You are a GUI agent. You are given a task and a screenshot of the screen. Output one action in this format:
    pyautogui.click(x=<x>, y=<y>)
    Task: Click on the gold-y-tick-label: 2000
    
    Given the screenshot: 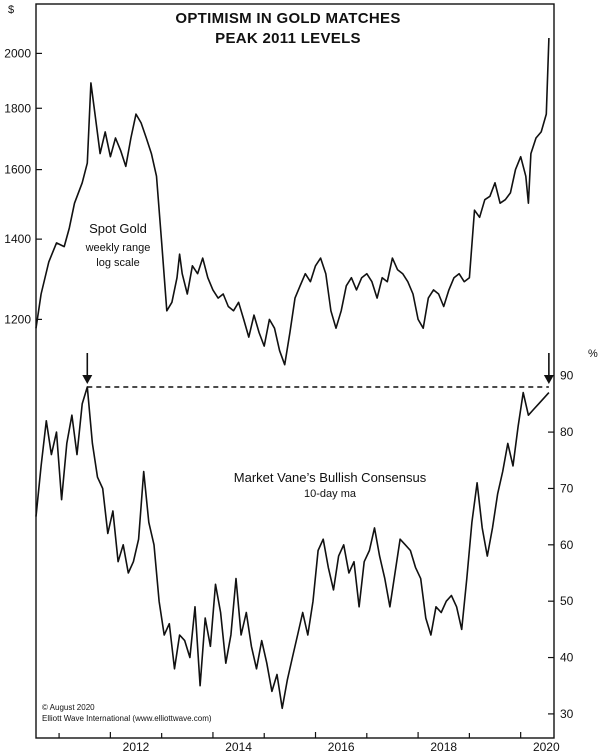 What is the action you would take?
    pyautogui.click(x=17, y=53)
    